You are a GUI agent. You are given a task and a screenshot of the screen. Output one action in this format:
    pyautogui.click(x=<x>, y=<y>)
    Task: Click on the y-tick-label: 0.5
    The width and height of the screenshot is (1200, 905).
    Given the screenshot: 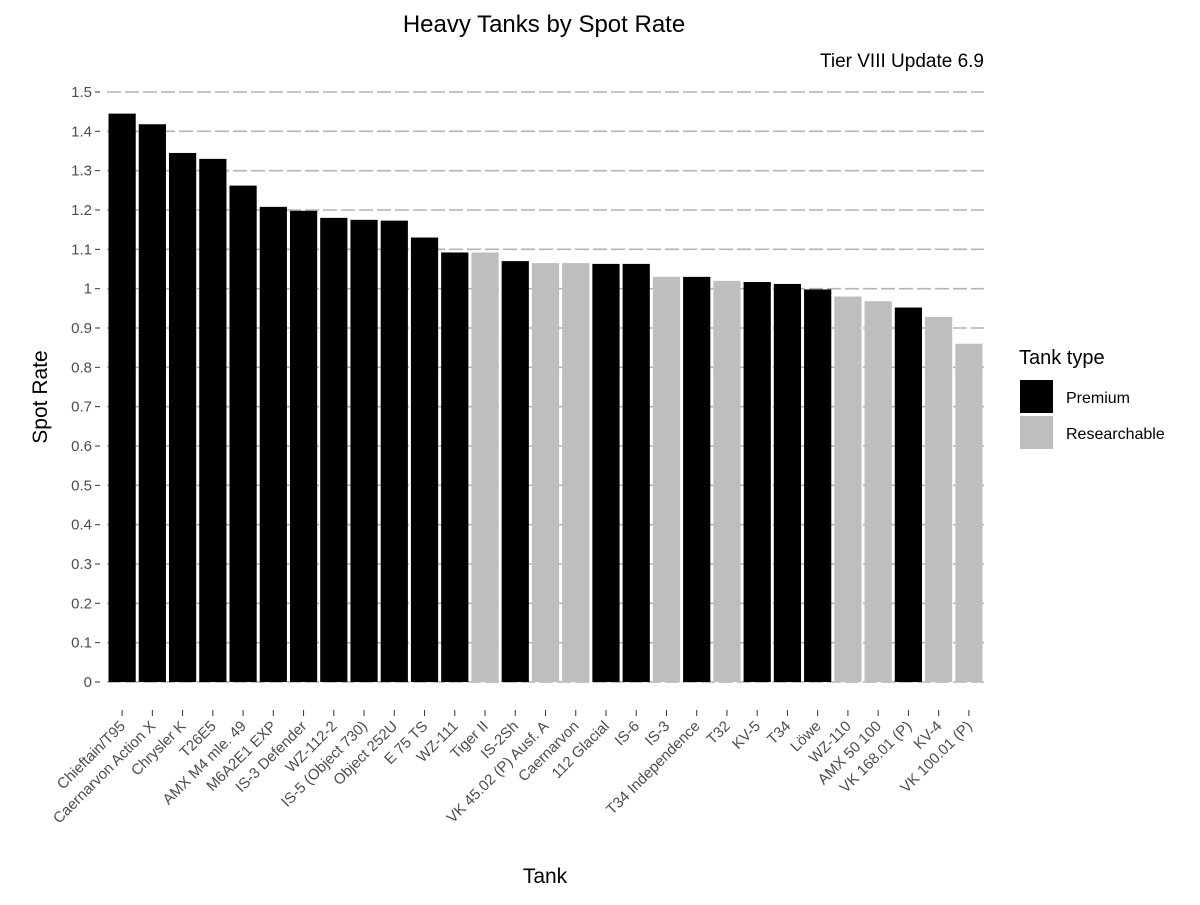 What is the action you would take?
    pyautogui.click(x=81, y=485)
    